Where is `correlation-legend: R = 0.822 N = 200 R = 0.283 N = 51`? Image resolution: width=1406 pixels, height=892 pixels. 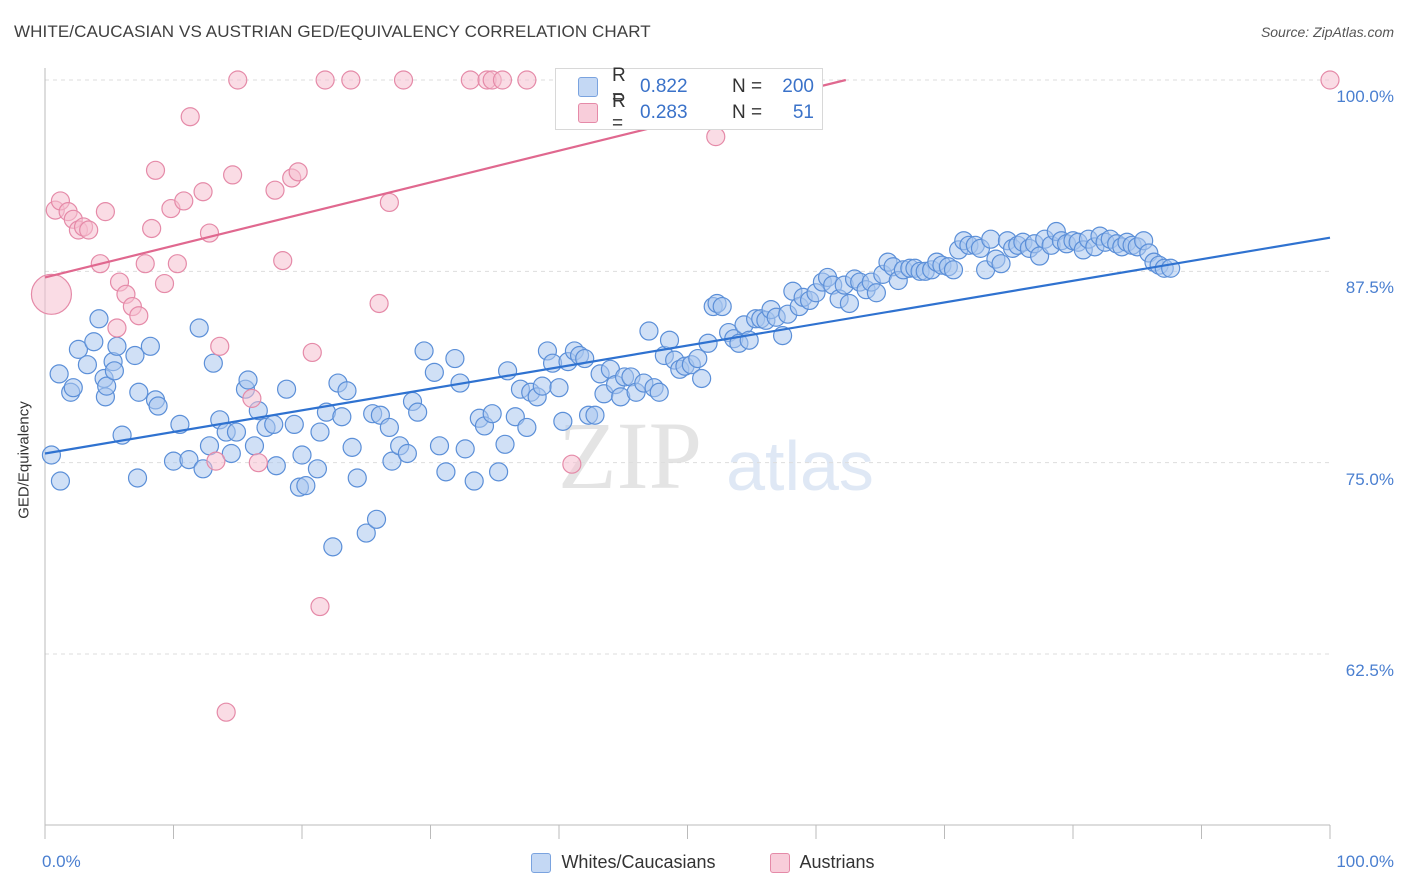
correlation-legend: R = 0.822 N = 200 R = 0.283 N = 51 is located at coordinates (689, 99).